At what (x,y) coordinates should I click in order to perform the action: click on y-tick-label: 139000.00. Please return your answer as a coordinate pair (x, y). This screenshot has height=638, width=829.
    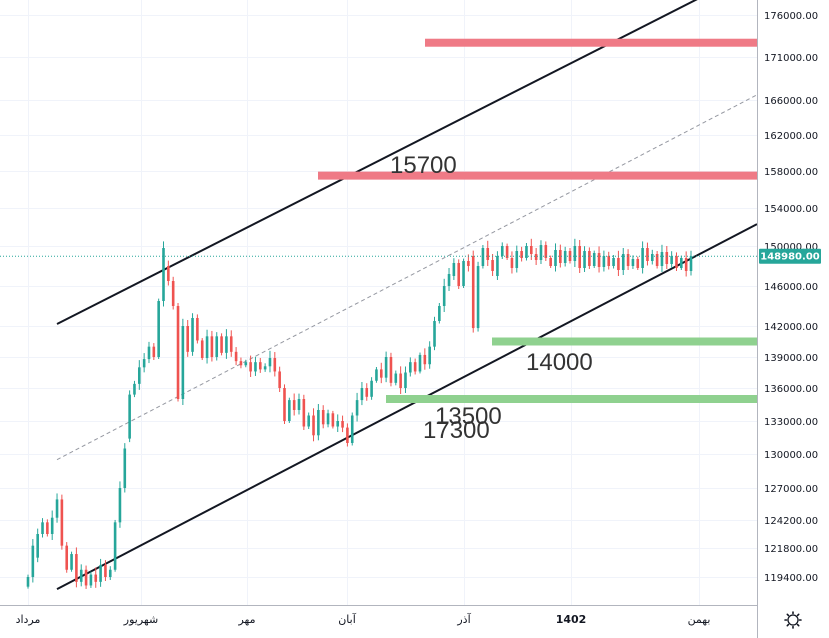
    Looking at the image, I should click on (791, 358).